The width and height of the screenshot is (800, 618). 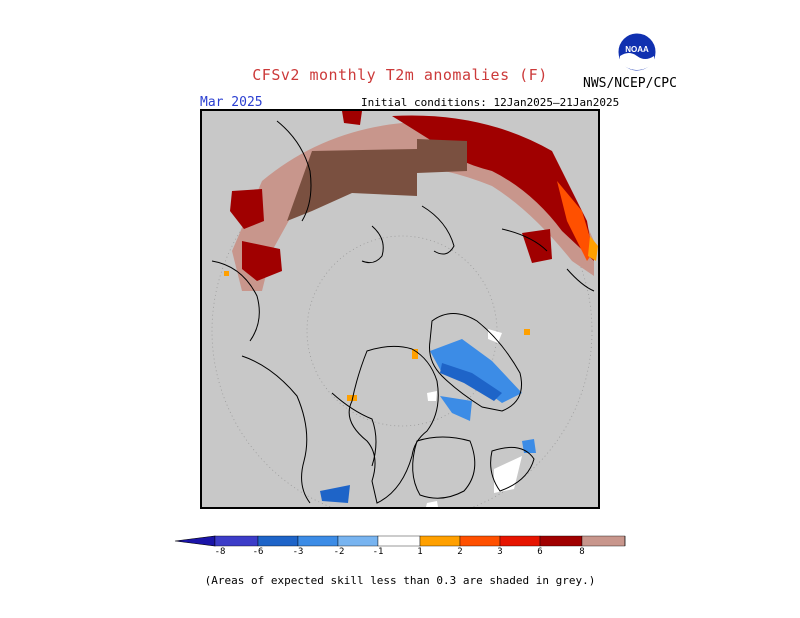 I want to click on colorbar-low-cap, so click(x=195, y=541).